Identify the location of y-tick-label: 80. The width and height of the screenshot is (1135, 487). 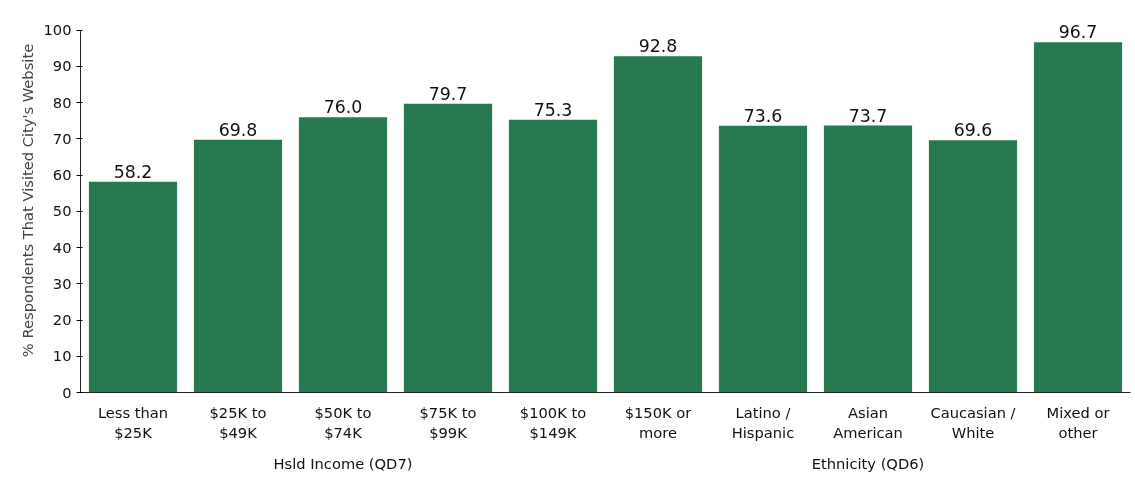
(62, 102).